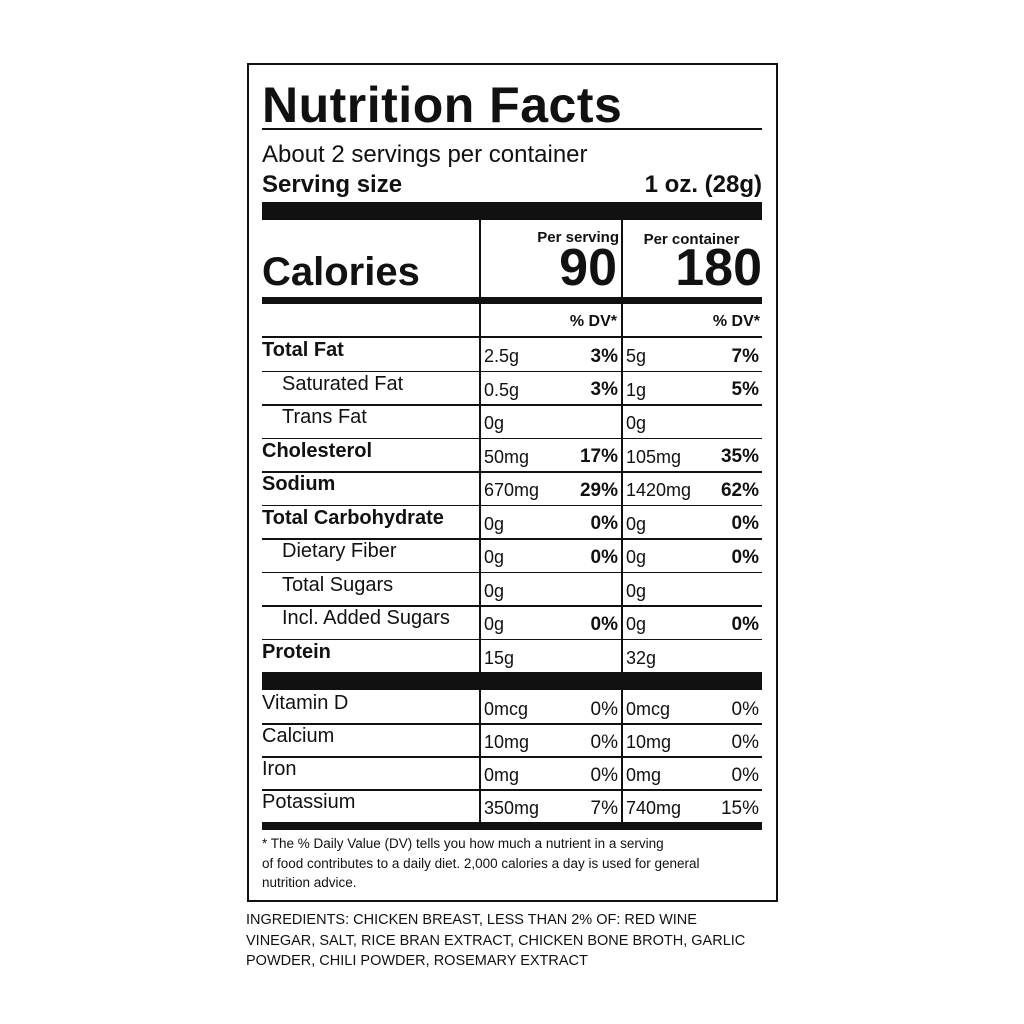 The height and width of the screenshot is (1024, 1024). I want to click on amount: 5g, so click(636, 356).